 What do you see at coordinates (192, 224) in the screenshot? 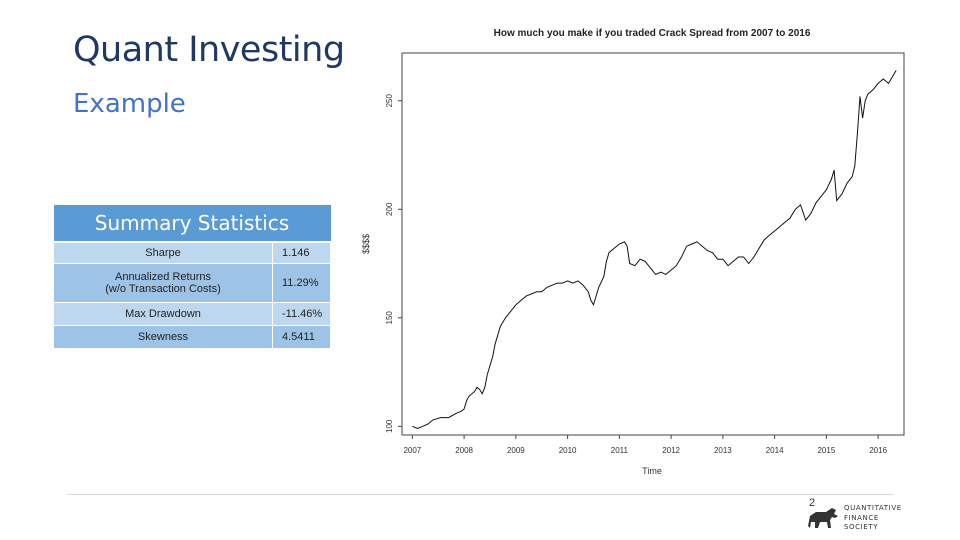
I see `table-header: Summary Statistics` at bounding box center [192, 224].